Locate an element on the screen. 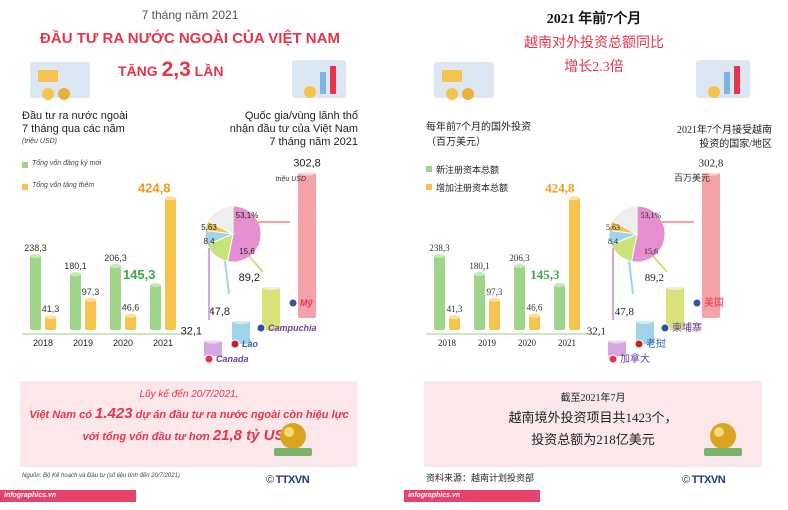 The image size is (788, 510). zh-left-unit: （百万美元） is located at coordinates (456, 142).